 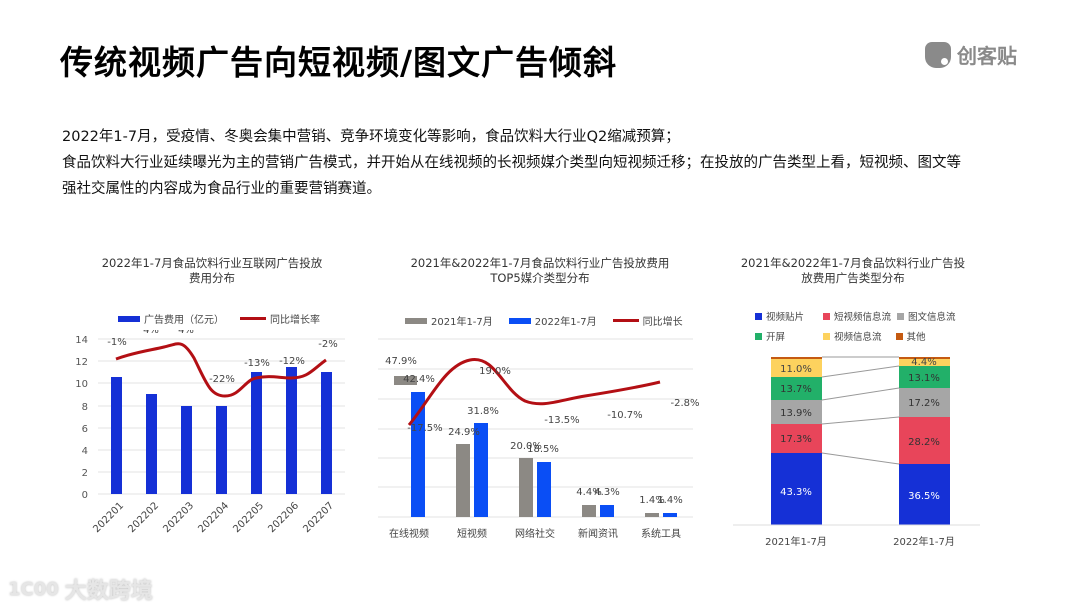 I want to click on svg-text: 36.5%, so click(x=924, y=496).